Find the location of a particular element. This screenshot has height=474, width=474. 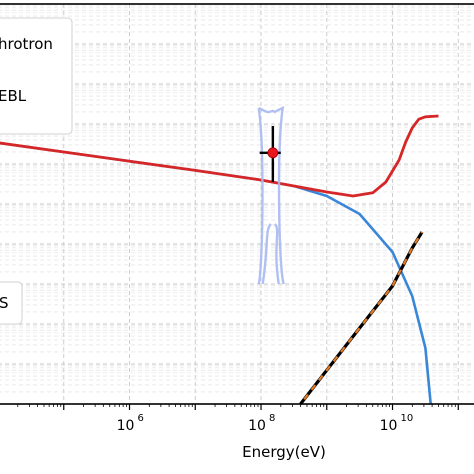

x-tick-exponent: 8 is located at coordinates (272, 418).